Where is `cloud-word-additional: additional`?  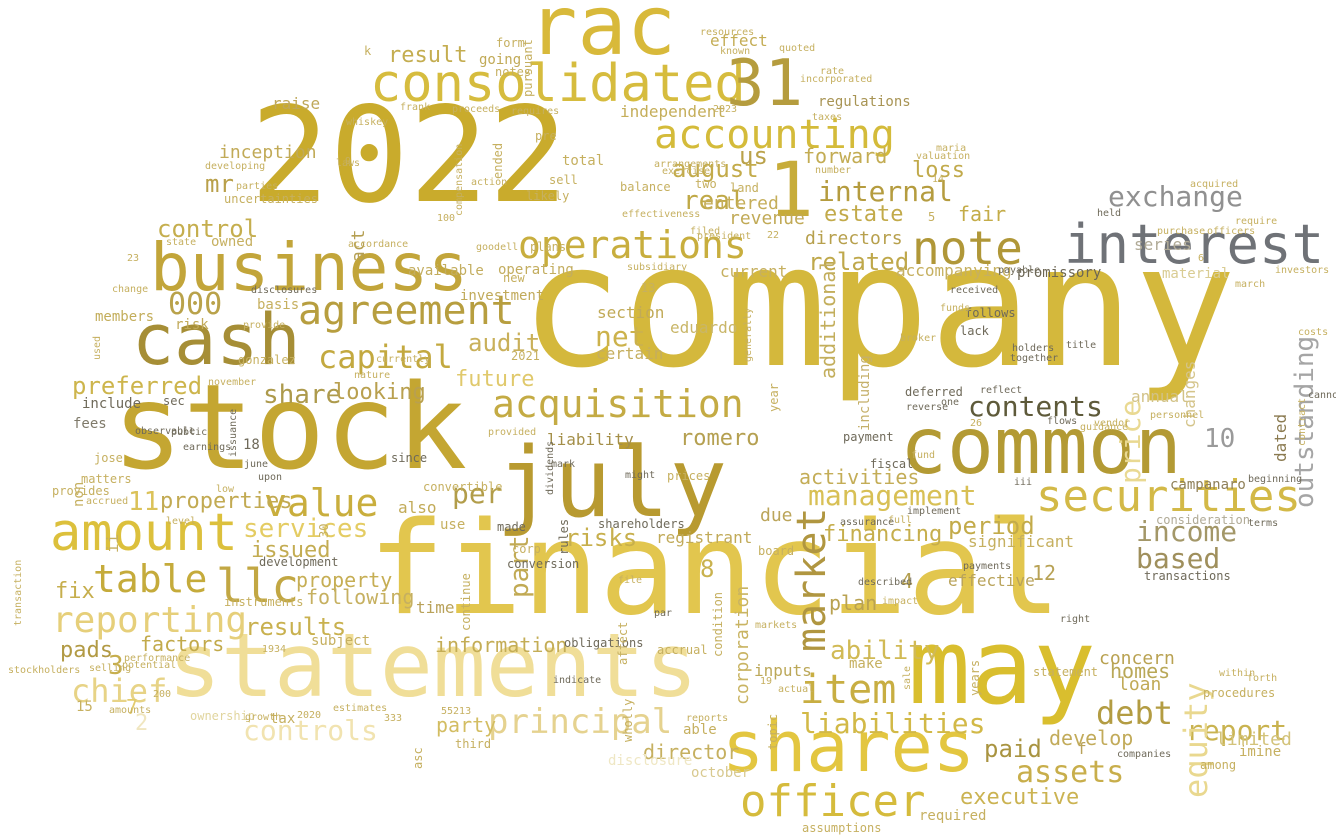 cloud-word-additional: additional is located at coordinates (828, 318).